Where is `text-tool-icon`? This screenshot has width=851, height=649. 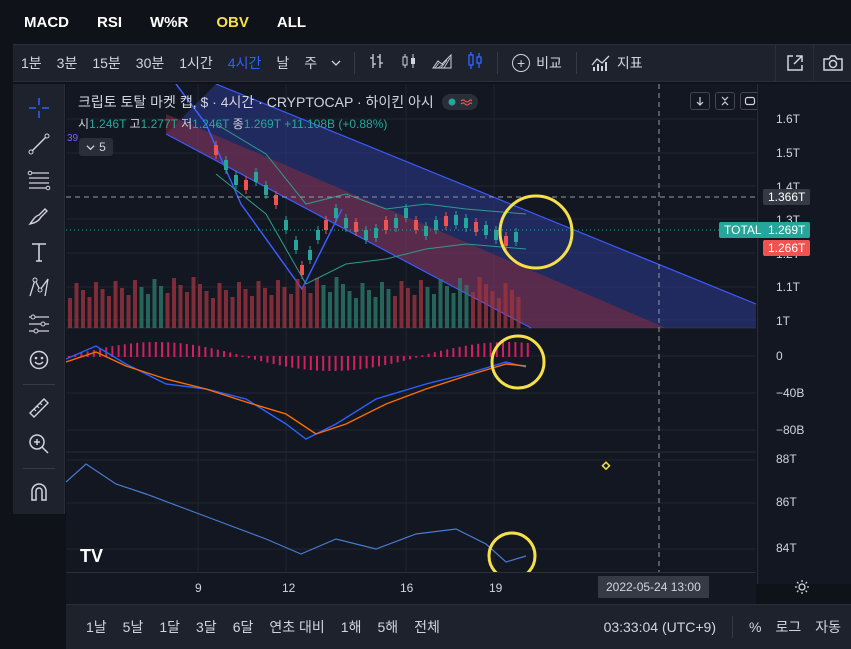 text-tool-icon is located at coordinates (39, 252).